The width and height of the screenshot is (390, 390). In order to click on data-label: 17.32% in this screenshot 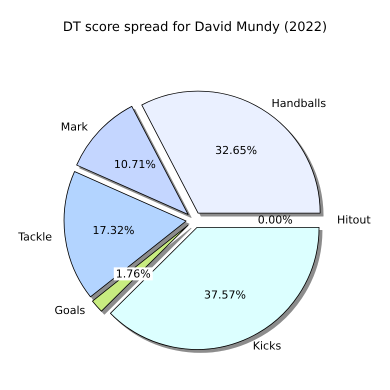, I will do `click(113, 230)`.